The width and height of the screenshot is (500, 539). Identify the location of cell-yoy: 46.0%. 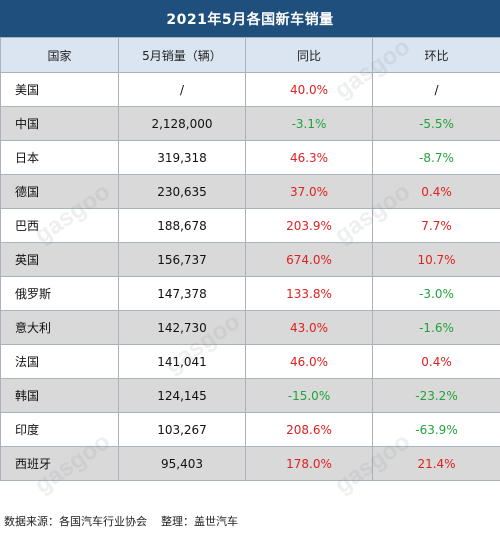
(309, 361).